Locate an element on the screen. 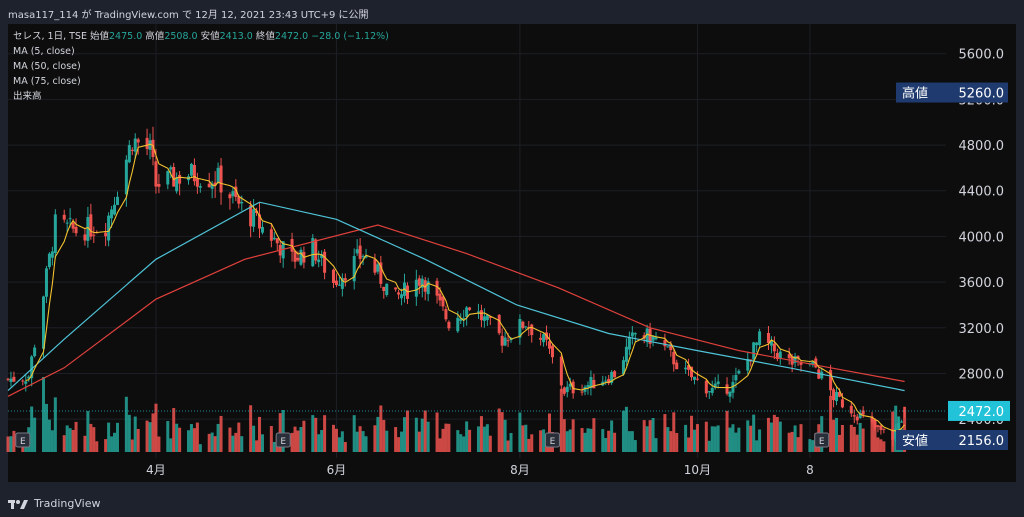  last-price-badge is located at coordinates (979, 410).